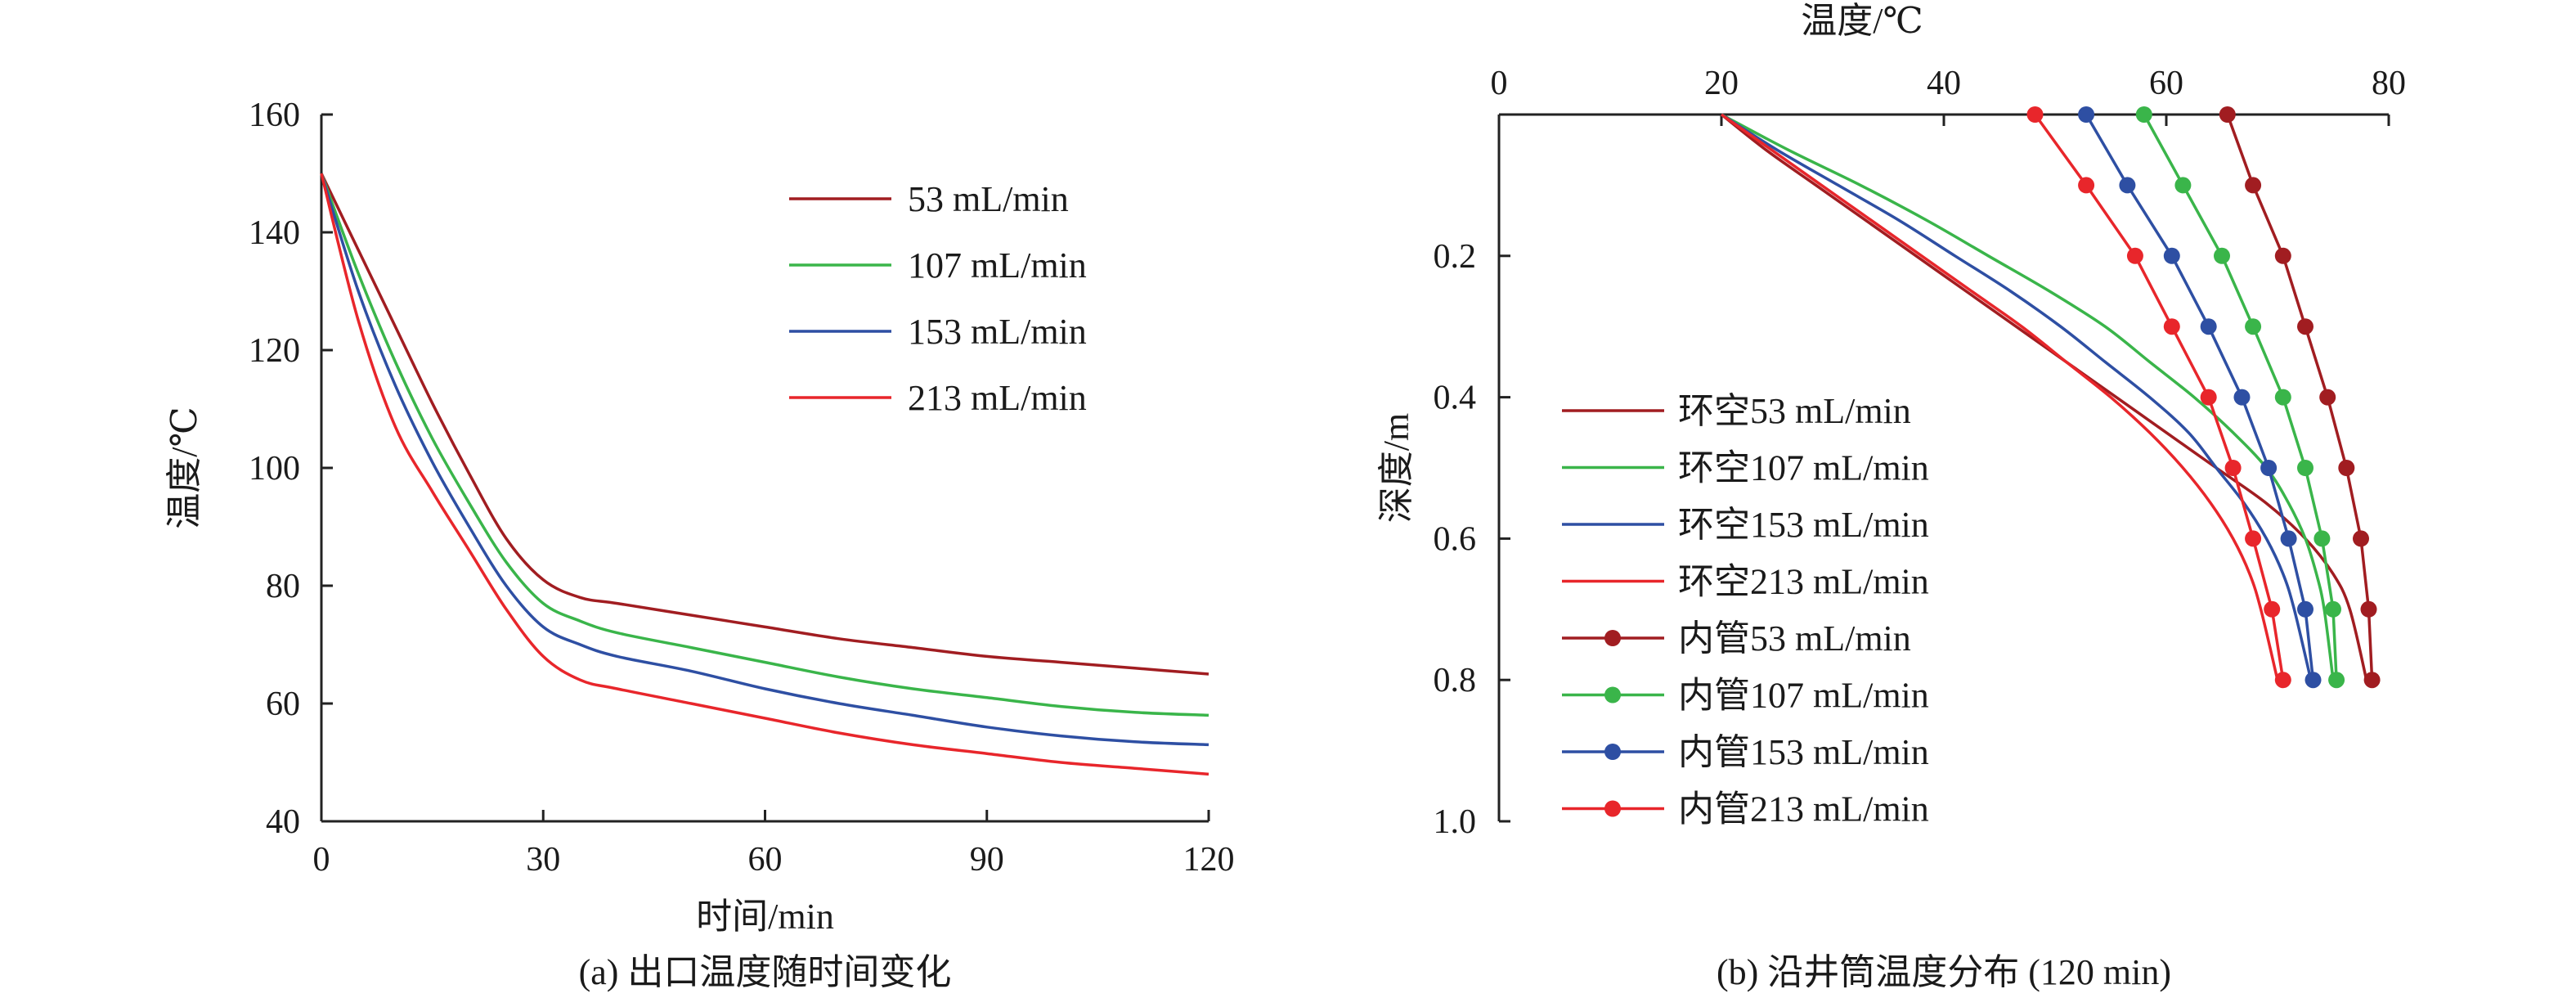  Describe the element at coordinates (1804, 752) in the screenshot. I see `legend-label: 内管153 mL/min` at that location.